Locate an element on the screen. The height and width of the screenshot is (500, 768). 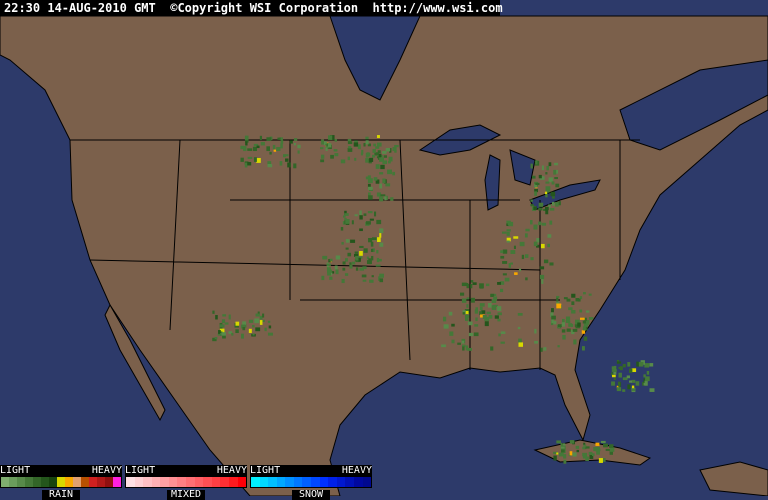
website-link: http://www.wsi.com is located at coordinates (437, 8).